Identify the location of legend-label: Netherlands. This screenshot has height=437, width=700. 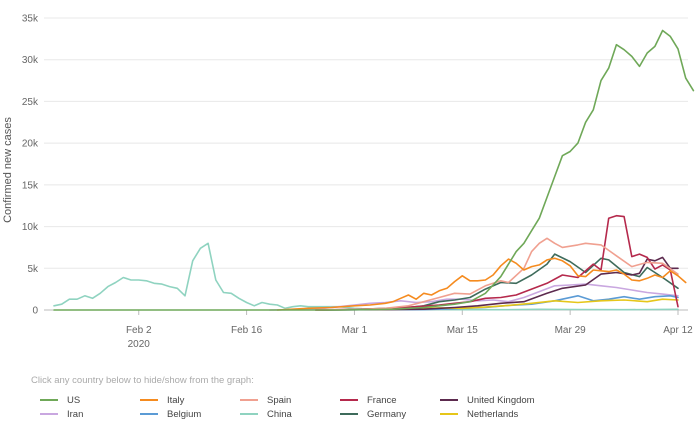
(493, 414).